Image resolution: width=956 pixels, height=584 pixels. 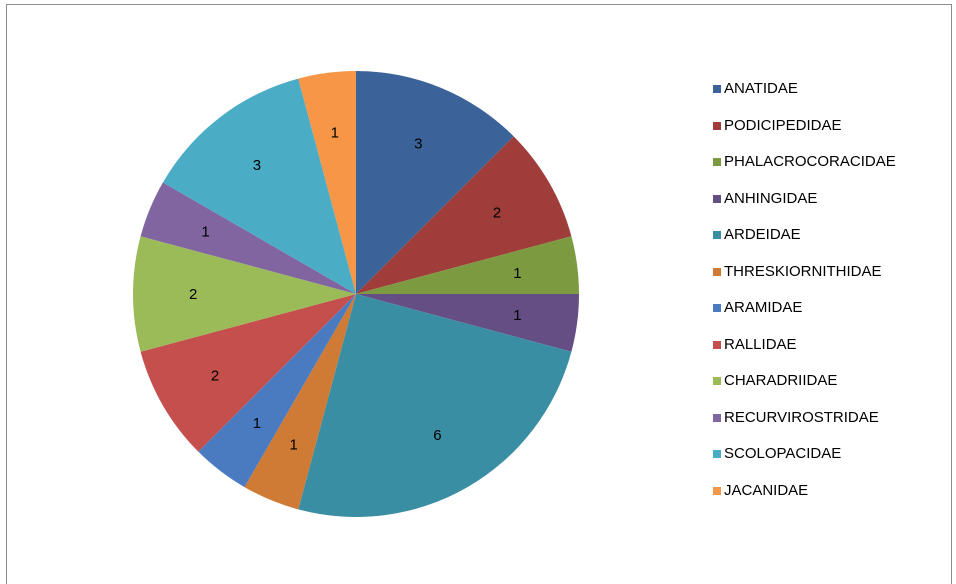 I want to click on data-label-scolopacidae: 3, so click(x=257, y=165).